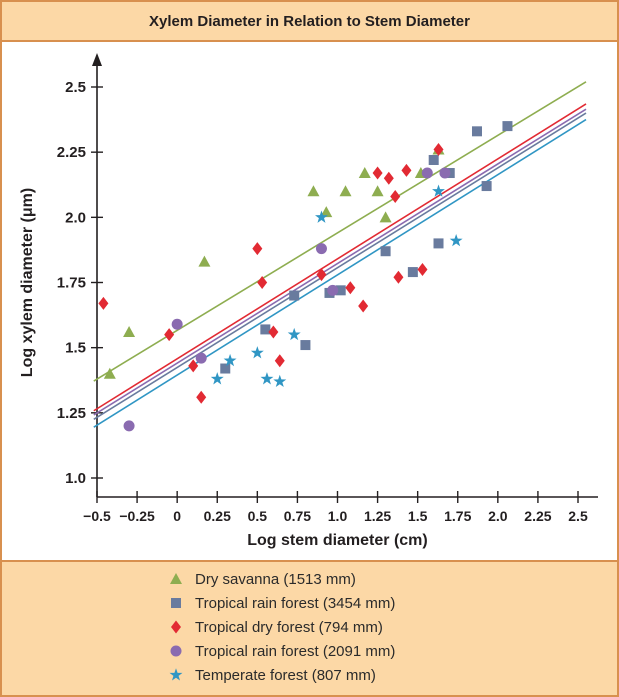 This screenshot has height=697, width=619. What do you see at coordinates (391, 627) in the screenshot?
I see `legend-item-tropical-dry-forest: Tropical dry forest (794 mm)` at bounding box center [391, 627].